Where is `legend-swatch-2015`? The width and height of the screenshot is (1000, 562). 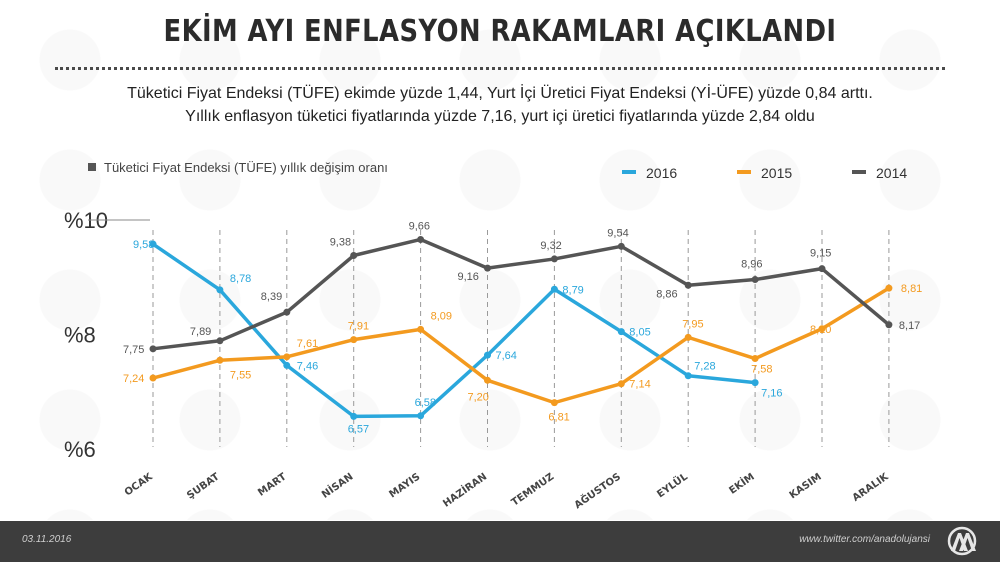
legend-swatch-2015 is located at coordinates (744, 172).